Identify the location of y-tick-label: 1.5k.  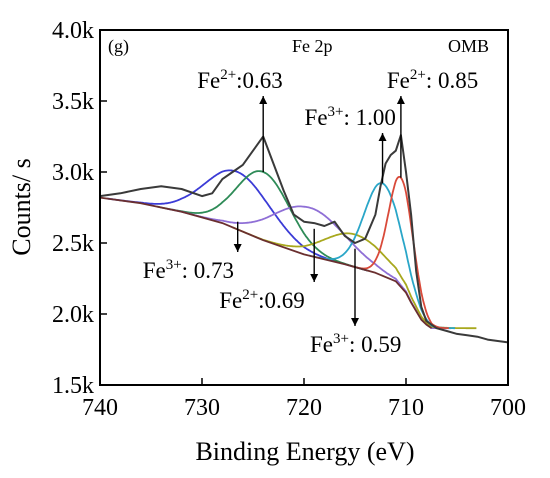
(73, 386).